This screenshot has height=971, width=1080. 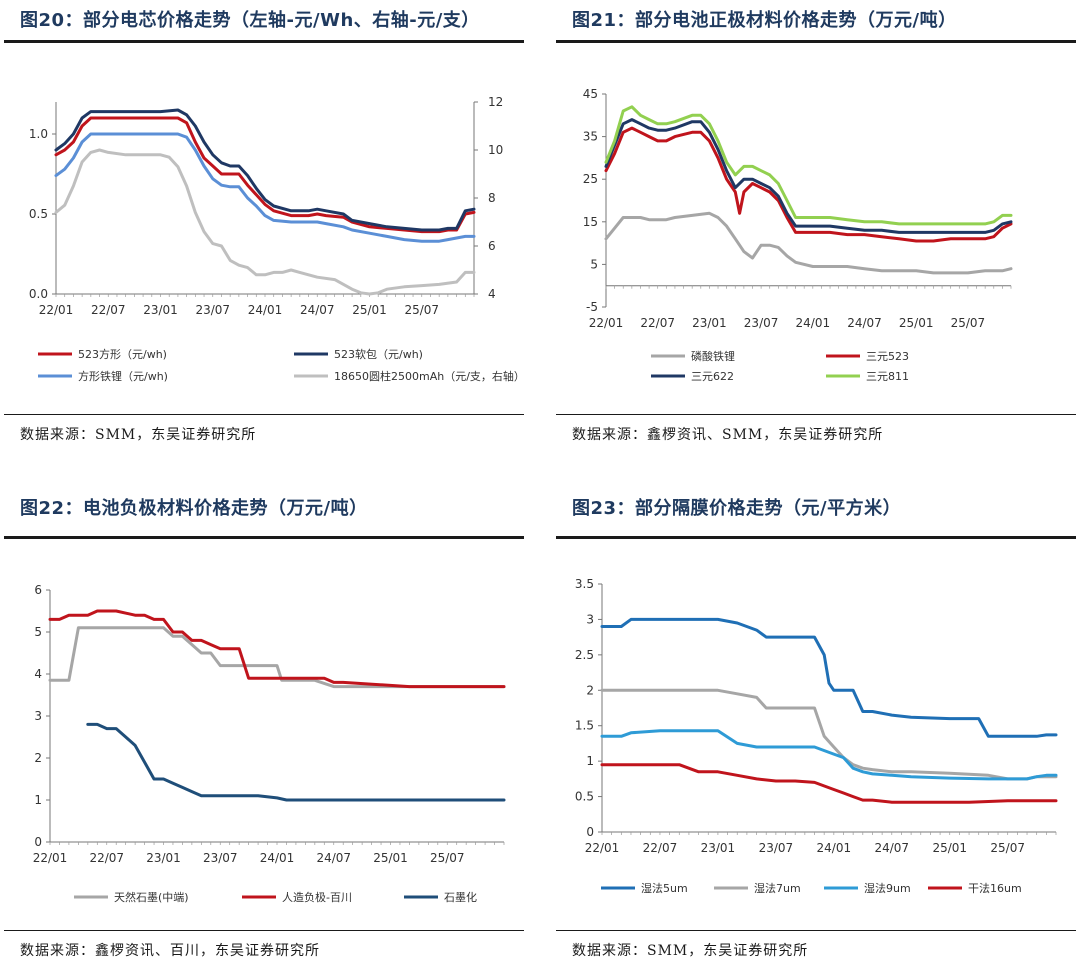 I want to click on legend-label: 三元811, so click(x=887, y=376).